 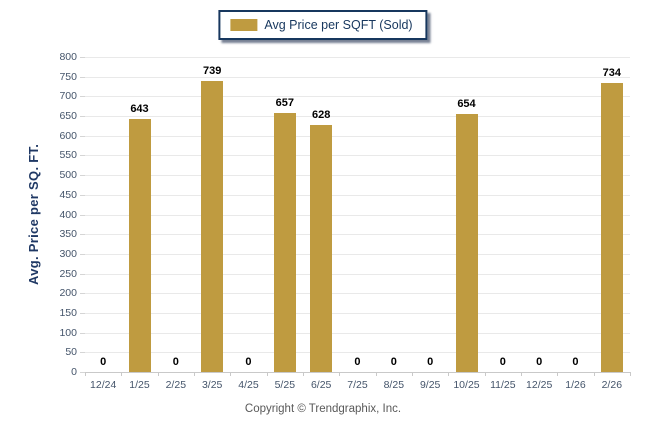 What do you see at coordinates (503, 385) in the screenshot?
I see `x-tick-label: 11/25` at bounding box center [503, 385].